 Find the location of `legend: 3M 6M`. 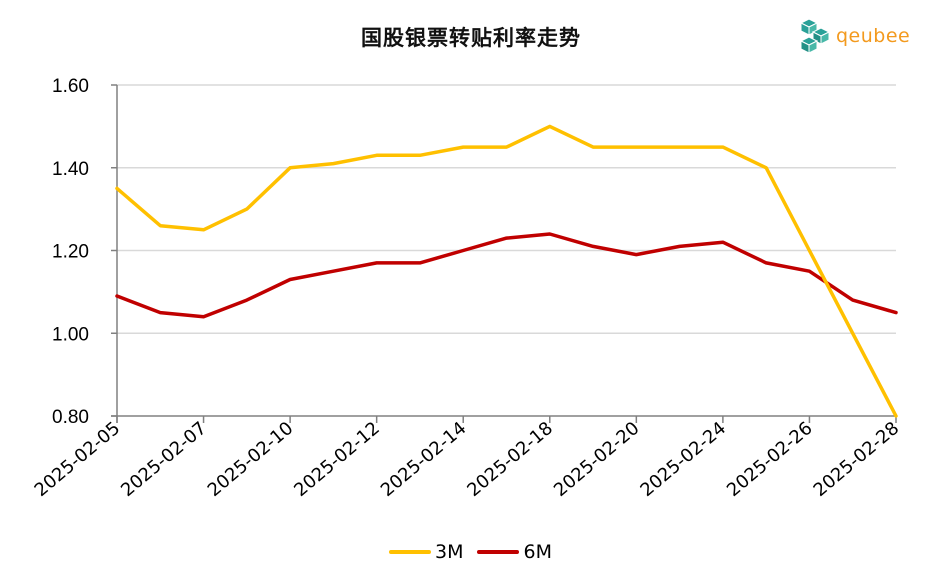

legend: 3M 6M is located at coordinates (477, 552).